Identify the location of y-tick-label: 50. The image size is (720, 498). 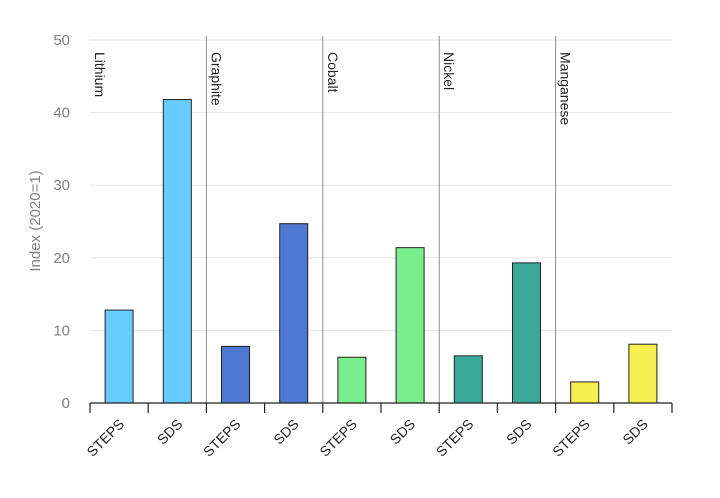
(61, 40).